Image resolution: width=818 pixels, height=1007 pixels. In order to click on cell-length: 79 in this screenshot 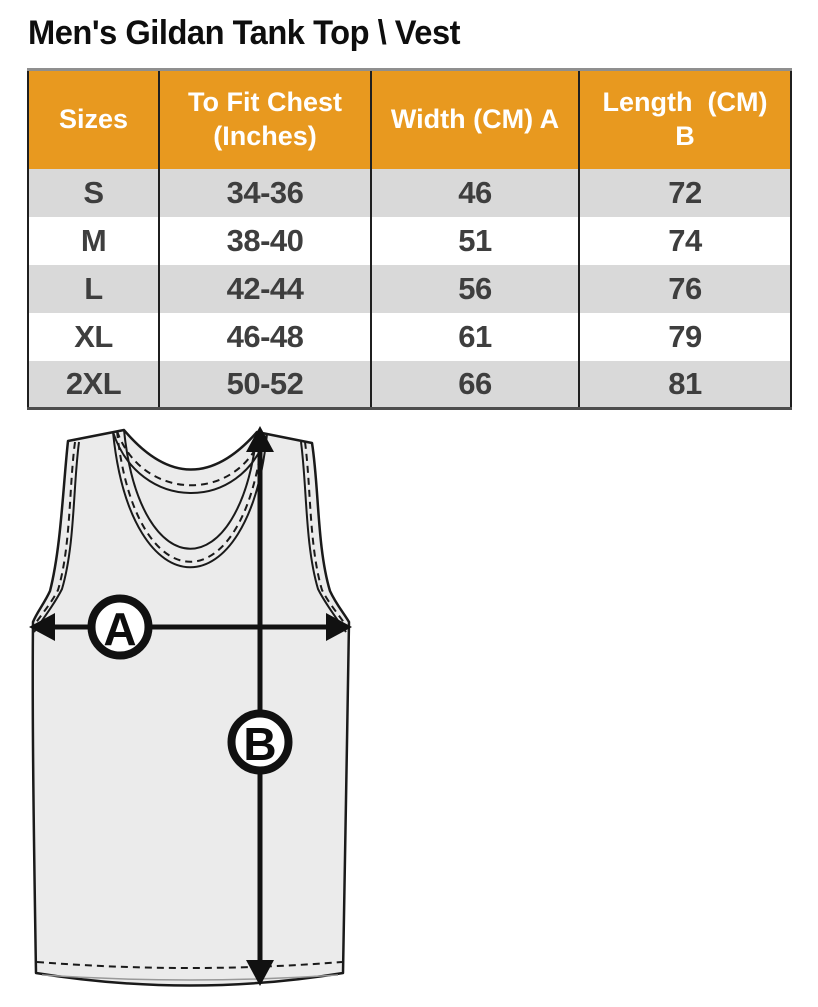, I will do `click(684, 336)`.